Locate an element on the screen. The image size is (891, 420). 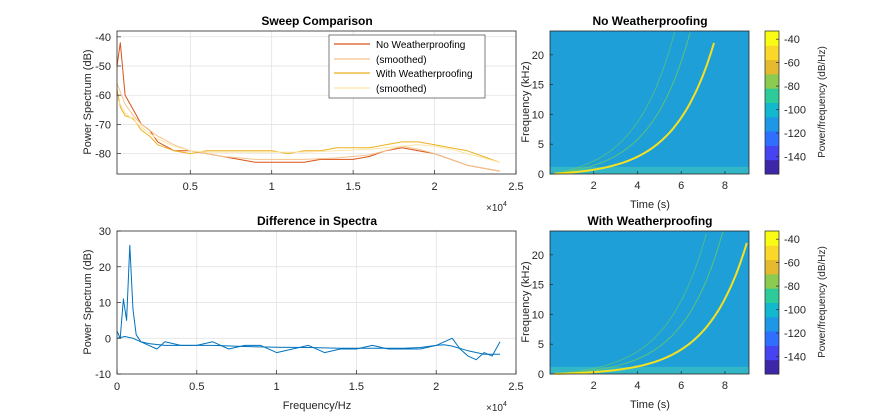
spectrogram-bottom-axes-box is located at coordinates (649, 302).